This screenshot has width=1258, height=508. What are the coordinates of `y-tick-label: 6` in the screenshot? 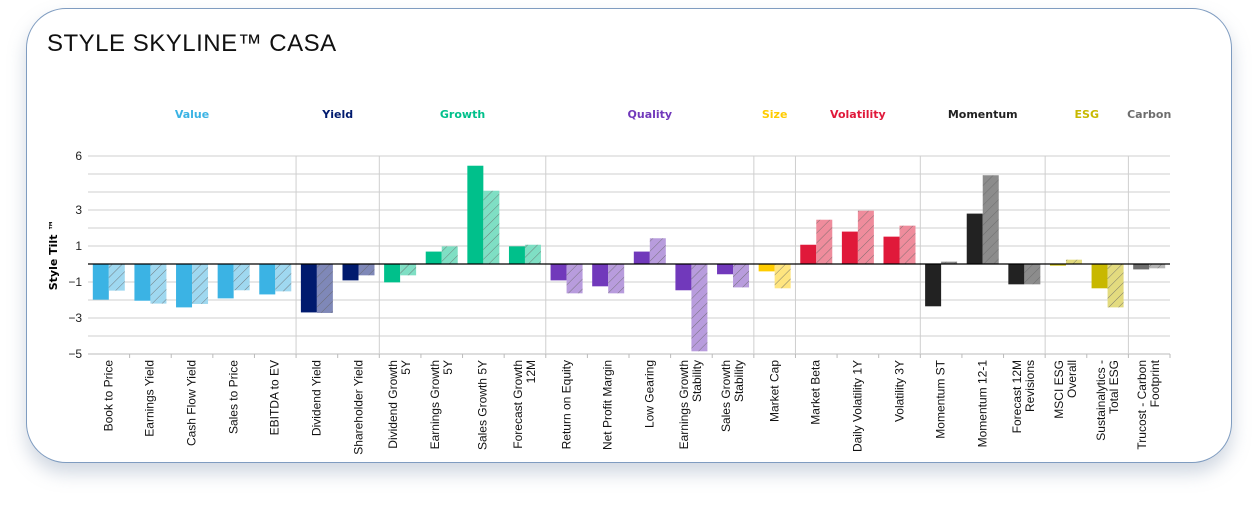 It's located at (78, 156).